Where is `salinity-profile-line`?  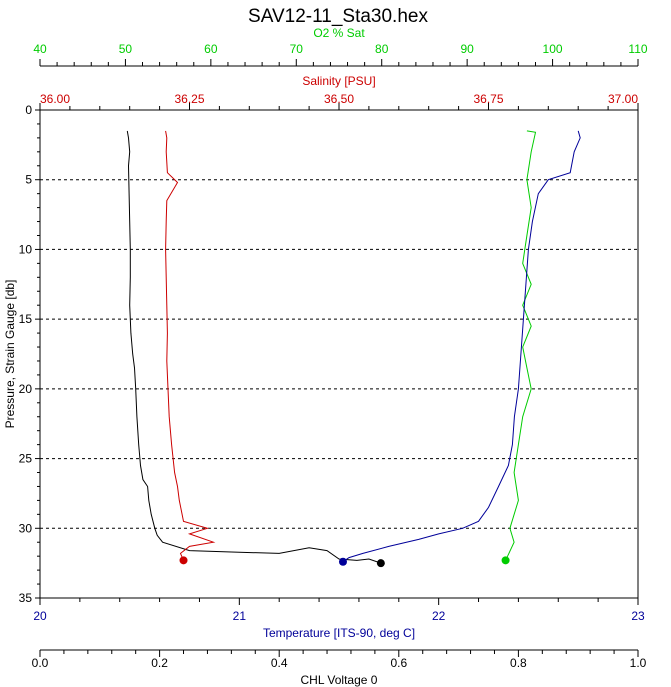 salinity-profile-line is located at coordinates (190, 345).